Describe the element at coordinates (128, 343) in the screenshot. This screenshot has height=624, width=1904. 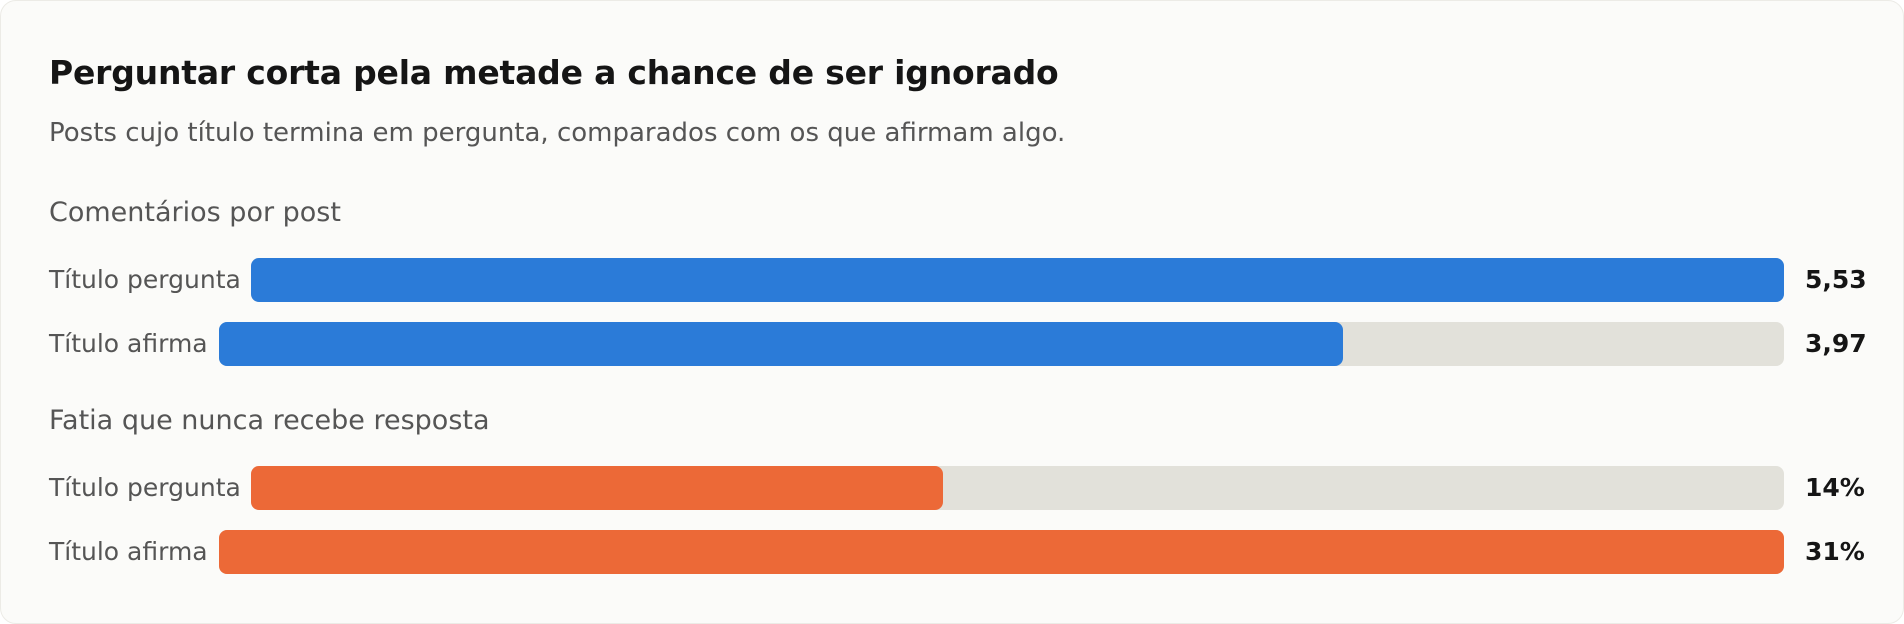
I see `bar-label-comments-statement: Título afirma` at that location.